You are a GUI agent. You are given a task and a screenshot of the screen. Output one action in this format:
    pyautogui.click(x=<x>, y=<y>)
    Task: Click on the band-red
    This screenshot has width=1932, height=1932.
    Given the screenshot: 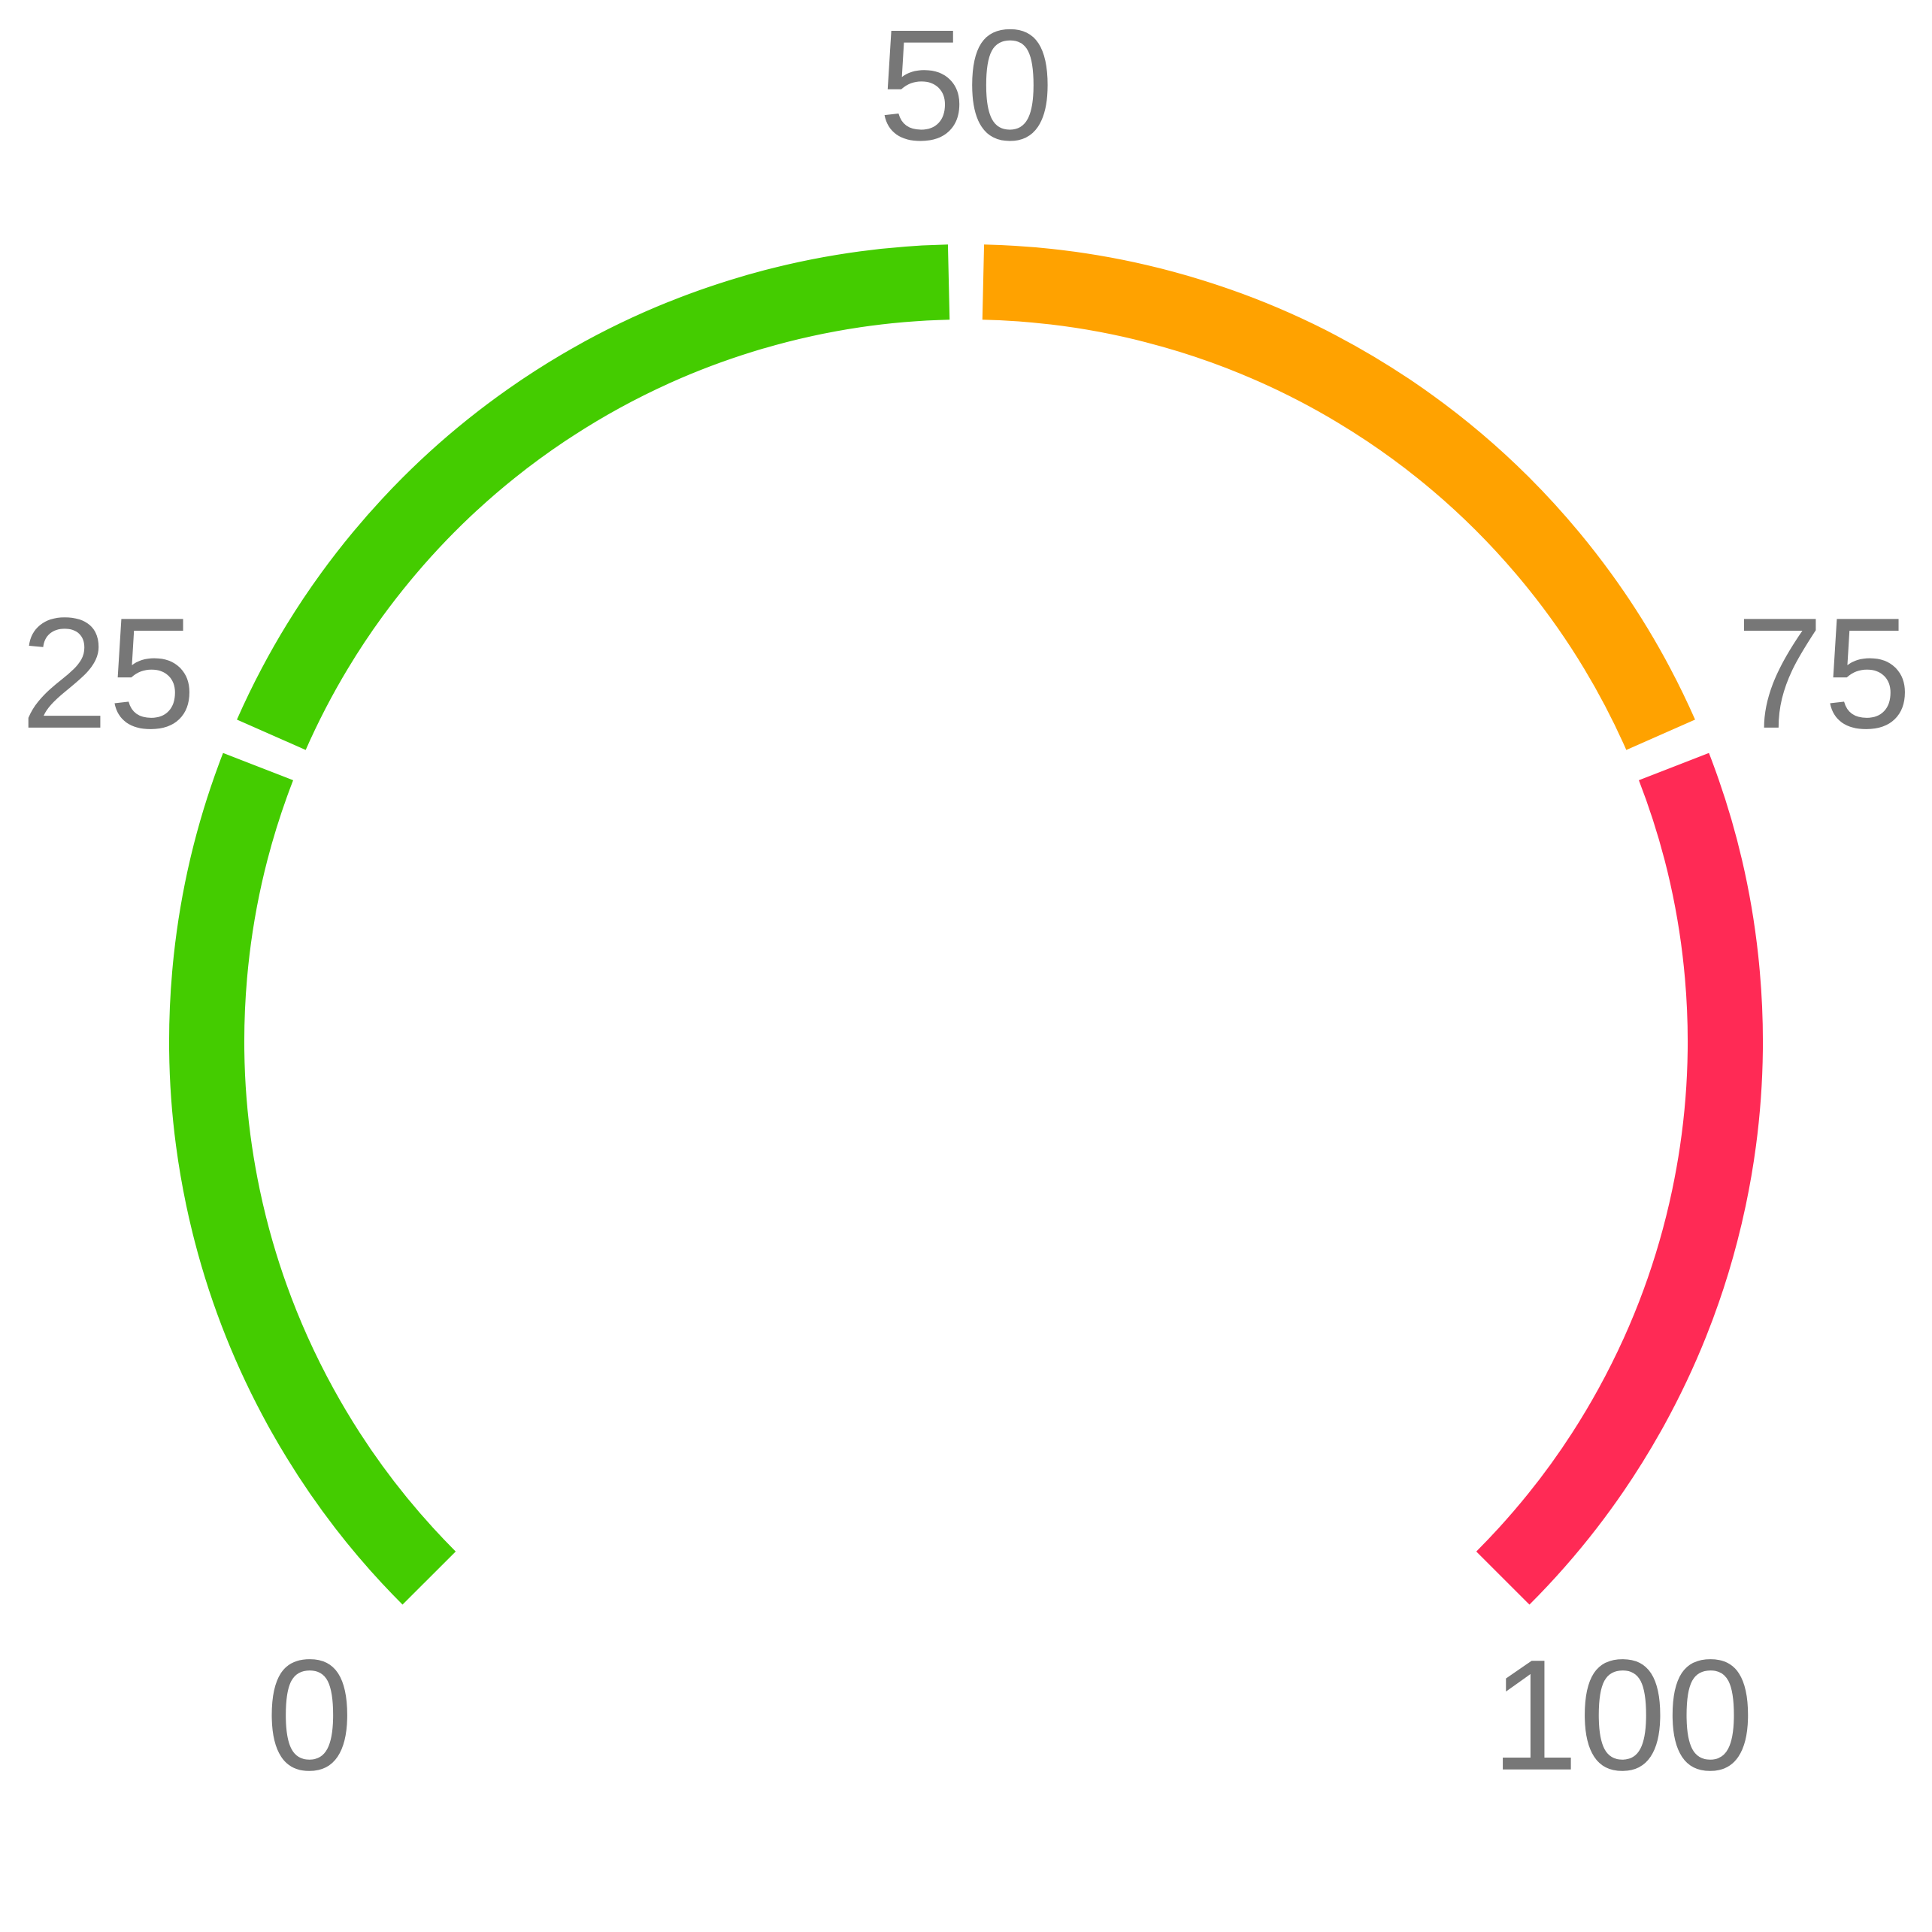 What is the action you would take?
    pyautogui.click(x=1619, y=1179)
    